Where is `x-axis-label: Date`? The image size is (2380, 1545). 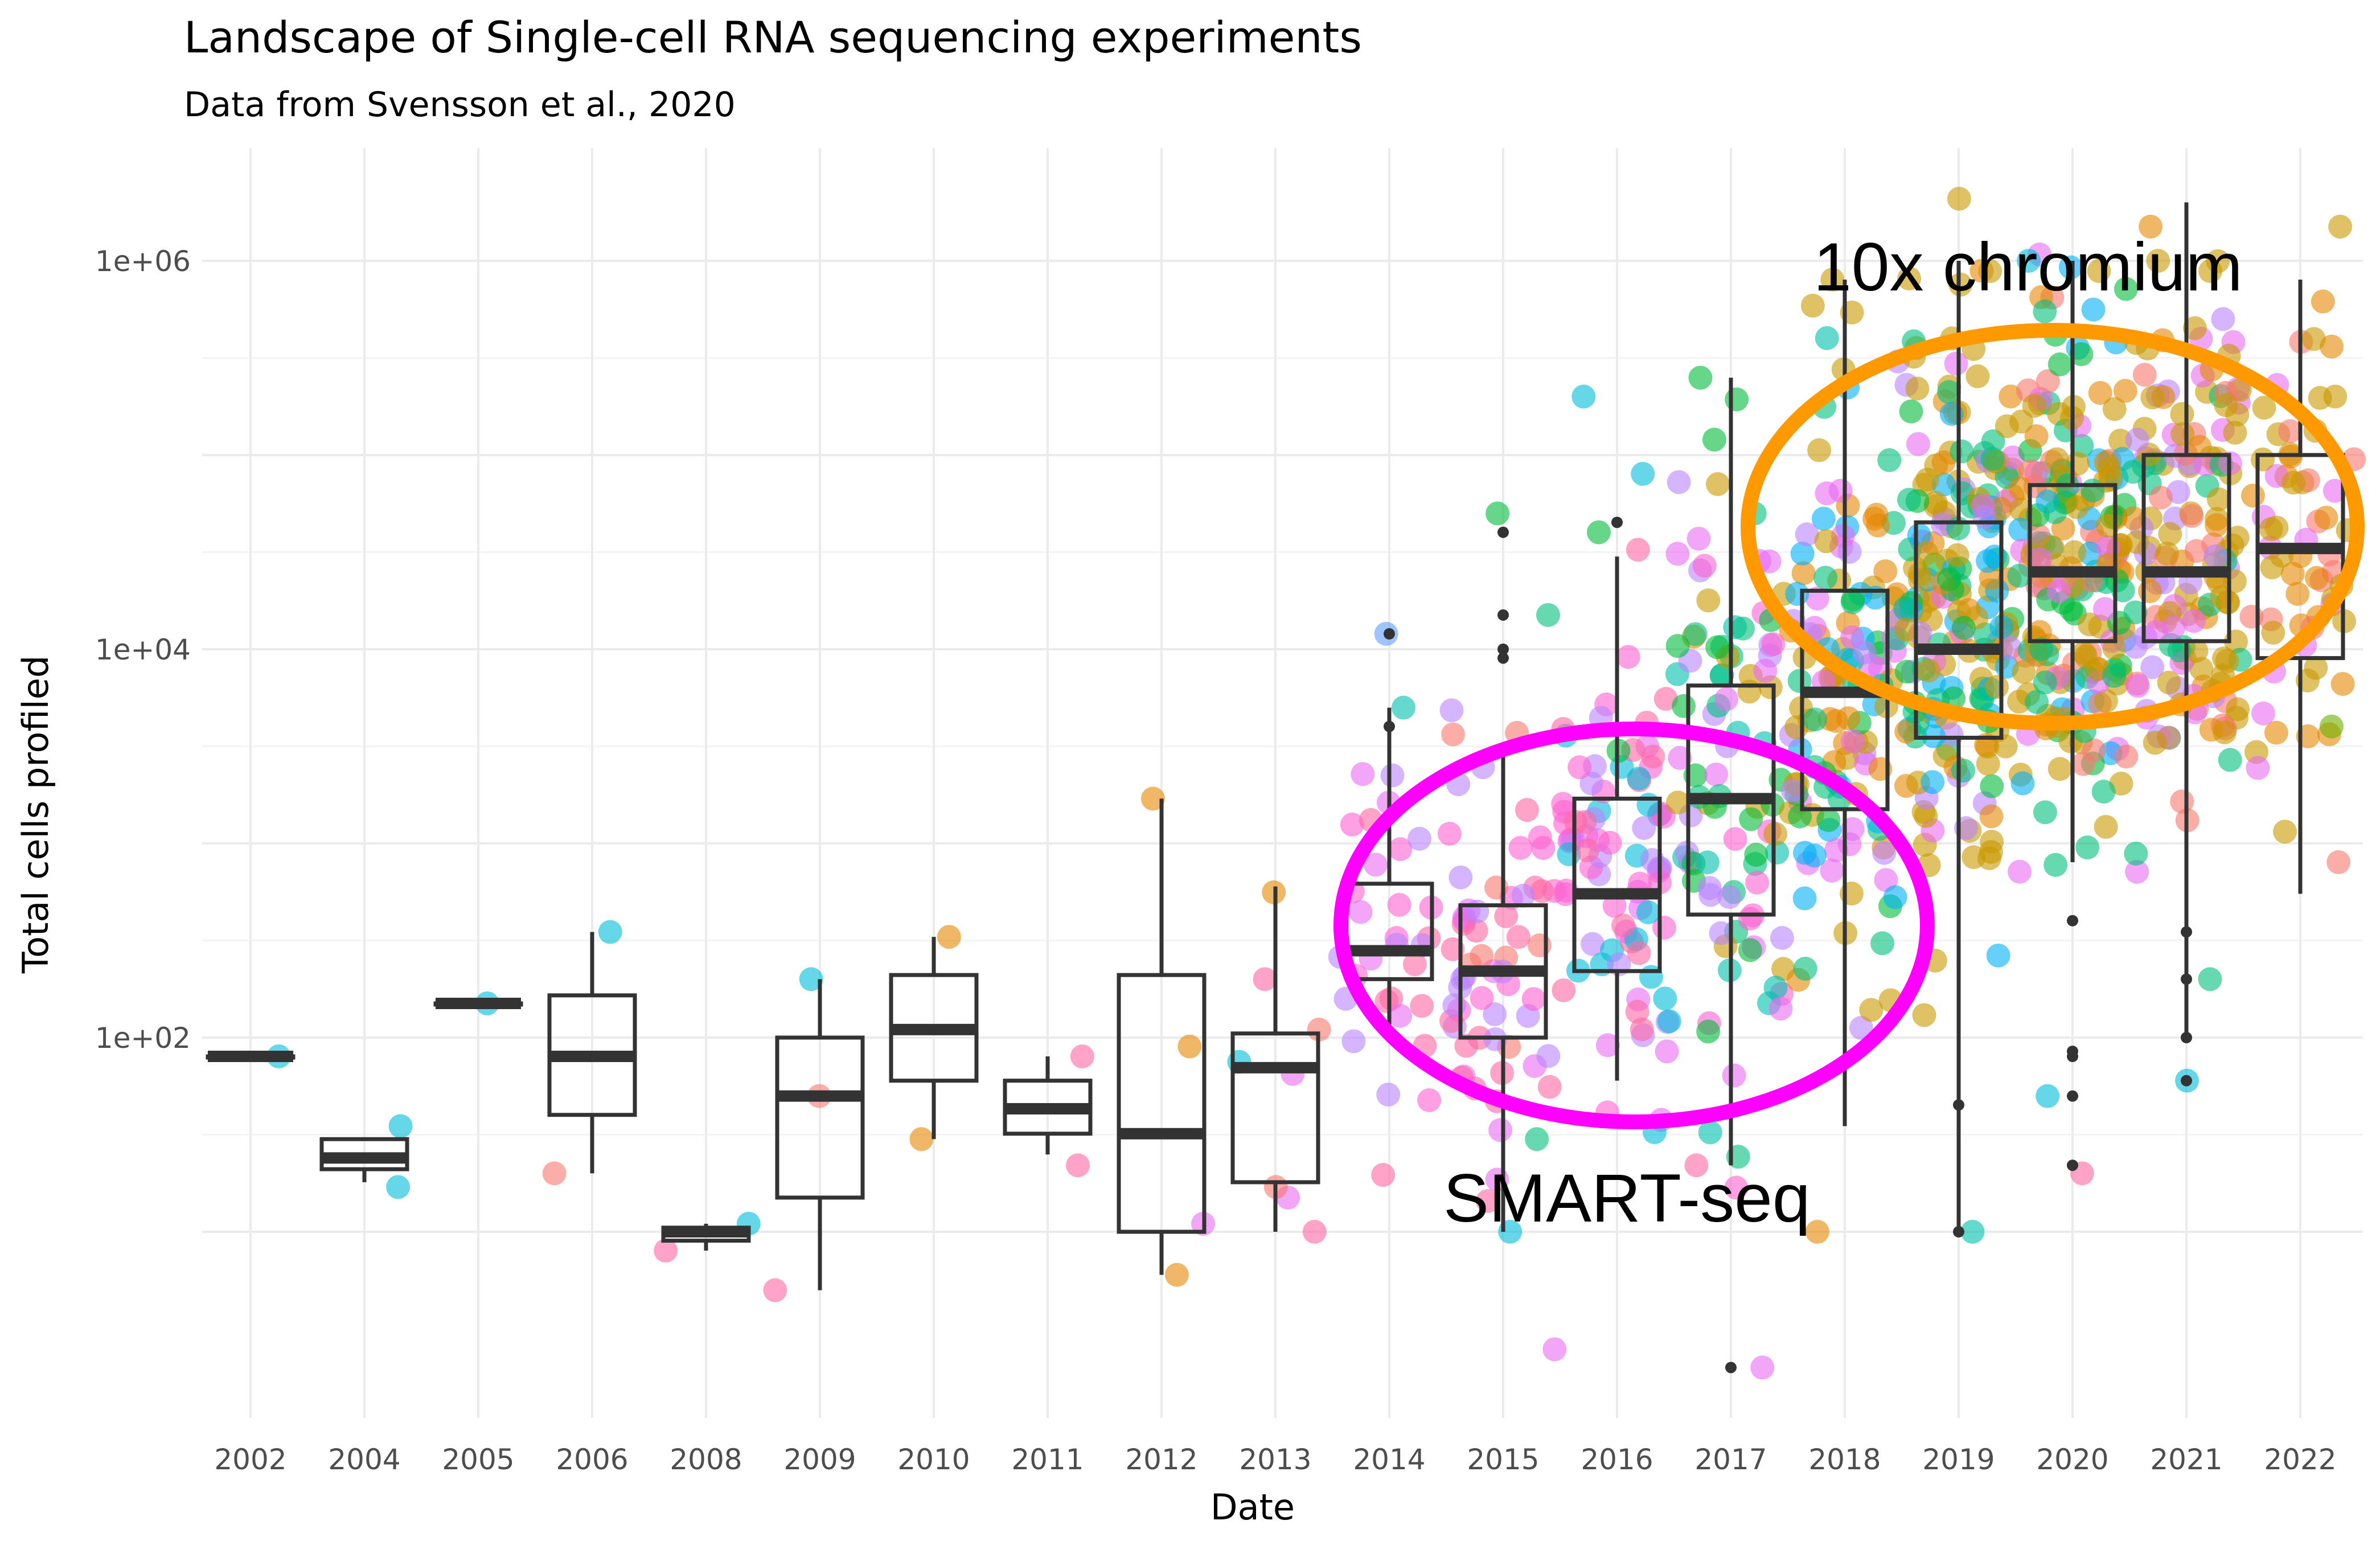 x-axis-label: Date is located at coordinates (1252, 1507).